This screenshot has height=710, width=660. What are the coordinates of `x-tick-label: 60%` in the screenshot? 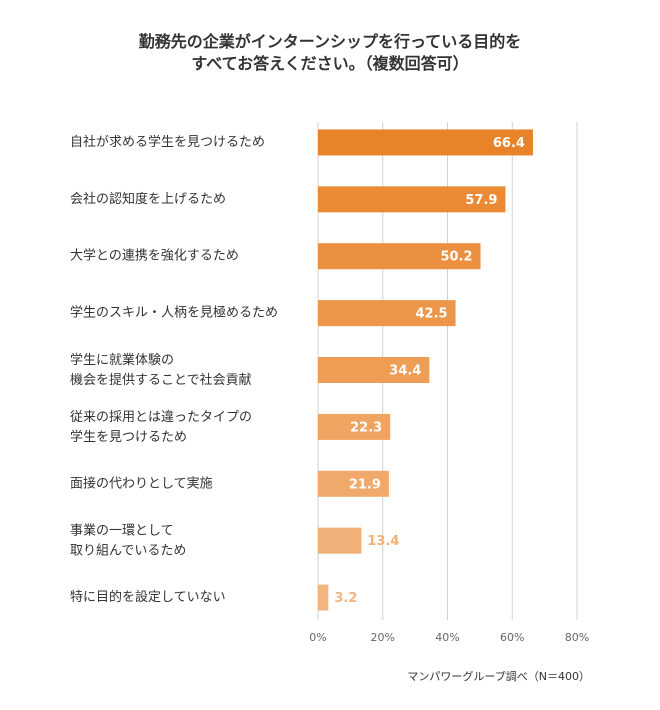 It's located at (512, 637).